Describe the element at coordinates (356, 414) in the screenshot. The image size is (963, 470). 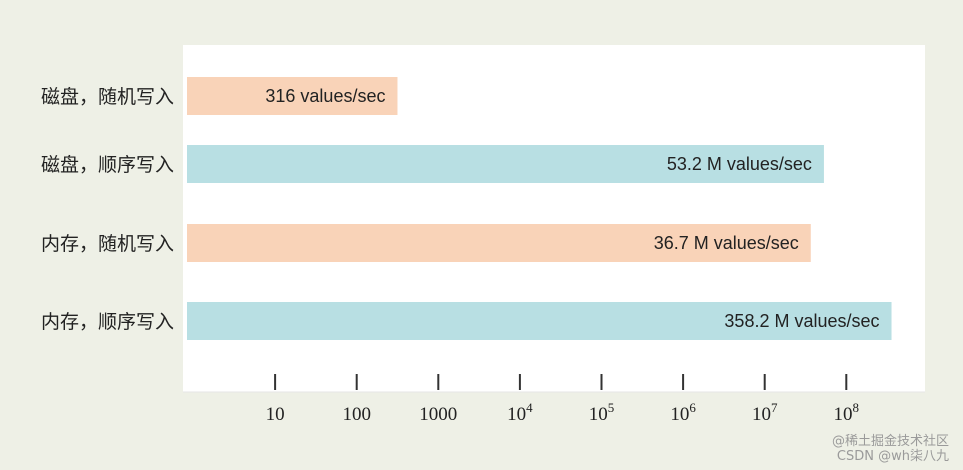
I see `x-tick-label-2: 100` at that location.